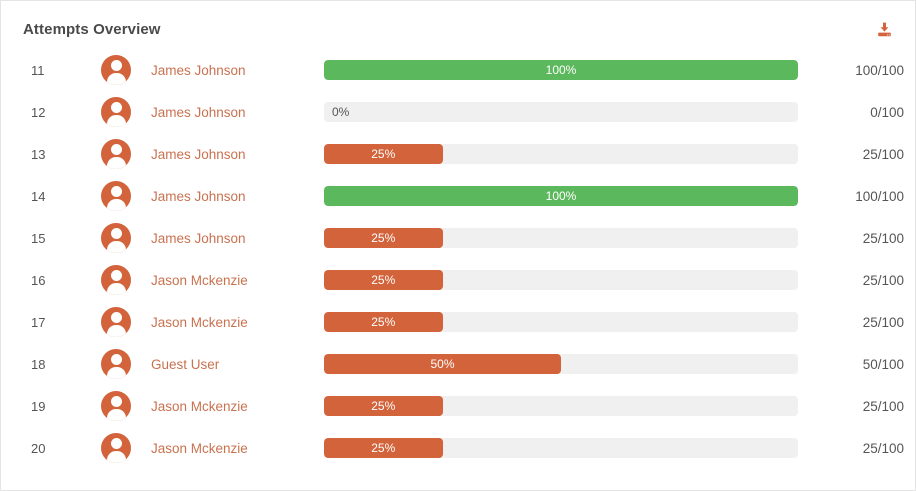 The image size is (916, 491). What do you see at coordinates (38, 196) in the screenshot?
I see `attempt-number: 14` at bounding box center [38, 196].